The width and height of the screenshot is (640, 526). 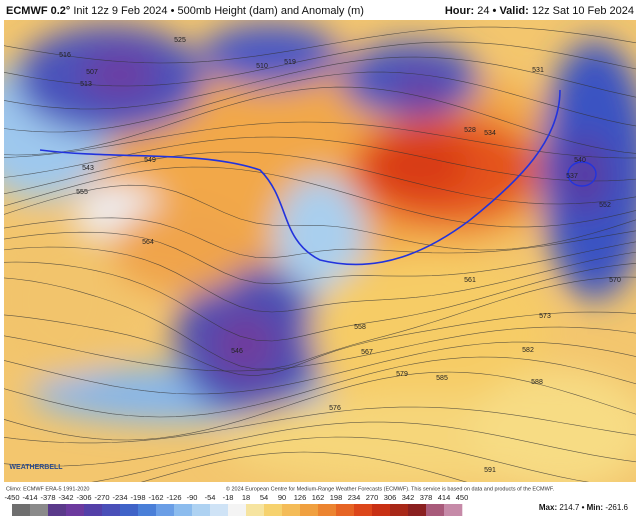 I want to click on colorbar-label: -234, so click(x=119, y=497).